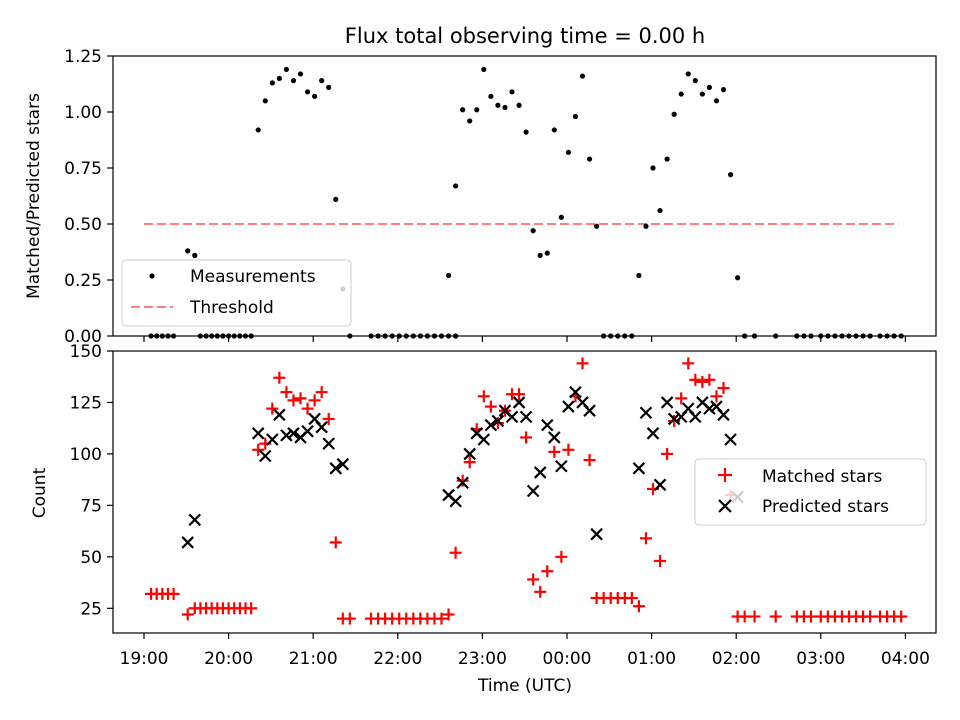 This screenshot has height=720, width=960. What do you see at coordinates (725, 475) in the screenshot?
I see `legend-matched-marker` at bounding box center [725, 475].